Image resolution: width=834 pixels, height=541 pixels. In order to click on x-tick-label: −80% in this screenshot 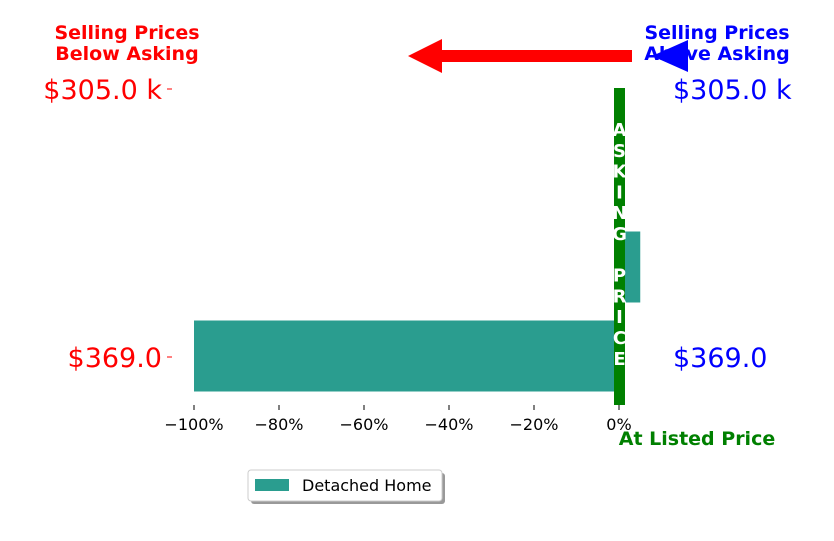, I will do `click(279, 424)`.